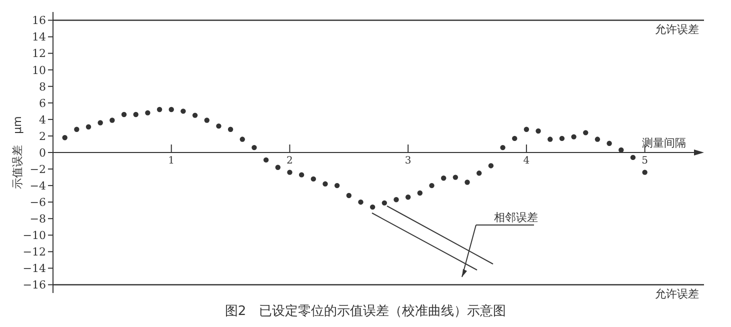 The height and width of the screenshot is (327, 731). What do you see at coordinates (365, 311) in the screenshot?
I see `text: 图2 已设定零位的示值误差（校准曲线）示意图` at bounding box center [365, 311].